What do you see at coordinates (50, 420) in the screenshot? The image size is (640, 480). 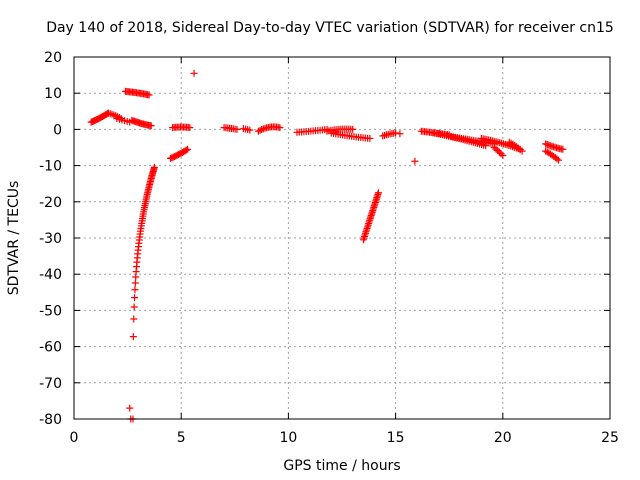 I see `y-tick-label: -80` at bounding box center [50, 420].